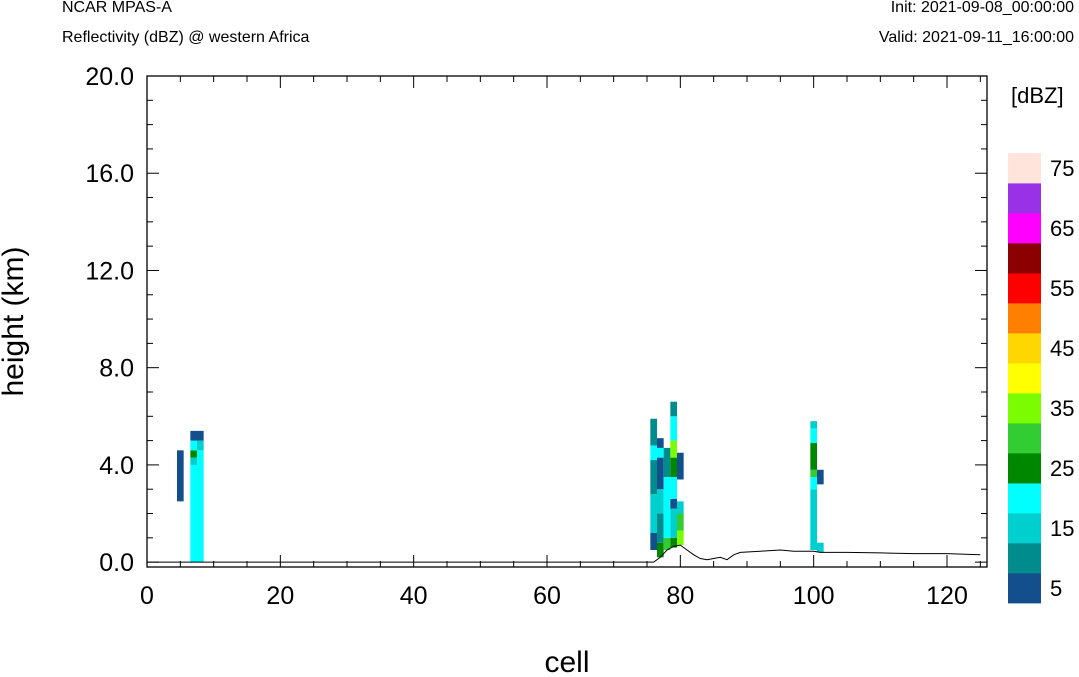 Image resolution: width=1079 pixels, height=677 pixels. I want to click on colorbar: 5 15 25 35 45 55 65 75, so click(1041, 378).